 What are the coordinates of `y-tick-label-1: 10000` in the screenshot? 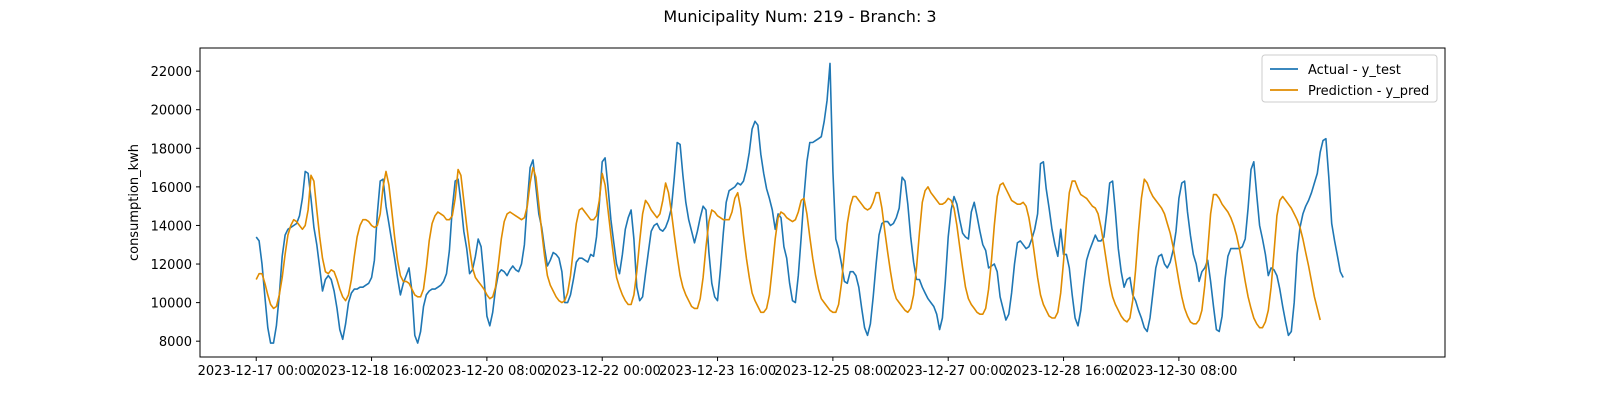 It's located at (171, 304).